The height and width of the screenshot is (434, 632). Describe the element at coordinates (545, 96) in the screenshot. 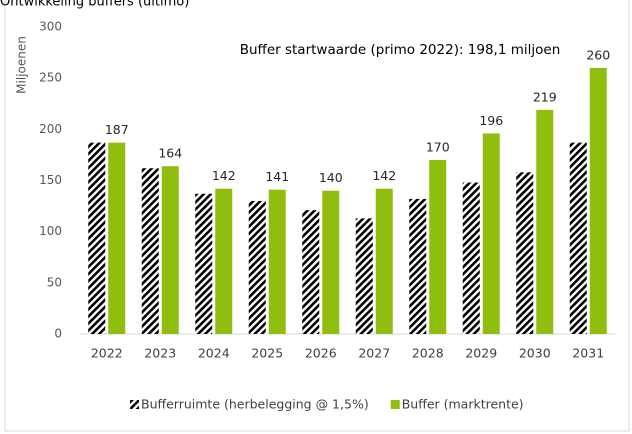

I see `data-label: 219` at that location.